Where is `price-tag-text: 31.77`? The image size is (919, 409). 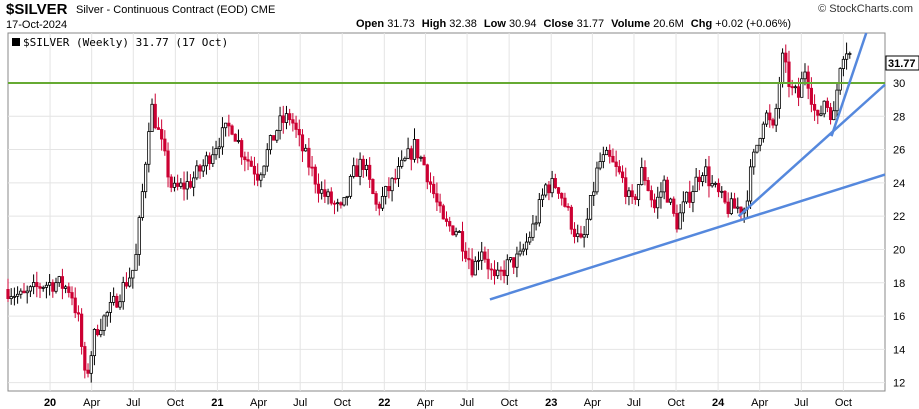
price-tag-text: 31.77 is located at coordinates (902, 64).